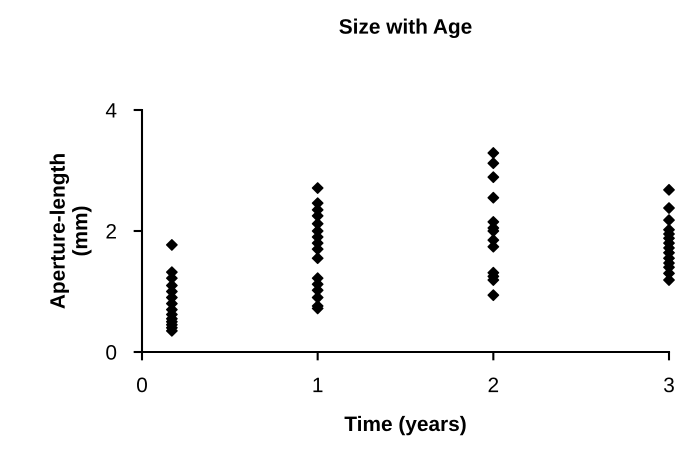 The height and width of the screenshot is (467, 678). Describe the element at coordinates (111, 231) in the screenshot. I see `y-tick-label: 2` at that location.